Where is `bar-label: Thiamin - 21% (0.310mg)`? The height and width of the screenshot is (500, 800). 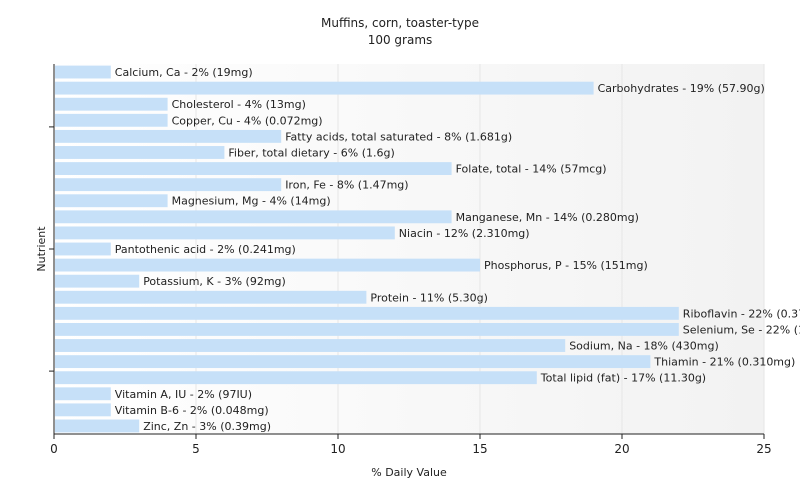
bar-label: Thiamin - 21% (0.310mg) is located at coordinates (724, 362).